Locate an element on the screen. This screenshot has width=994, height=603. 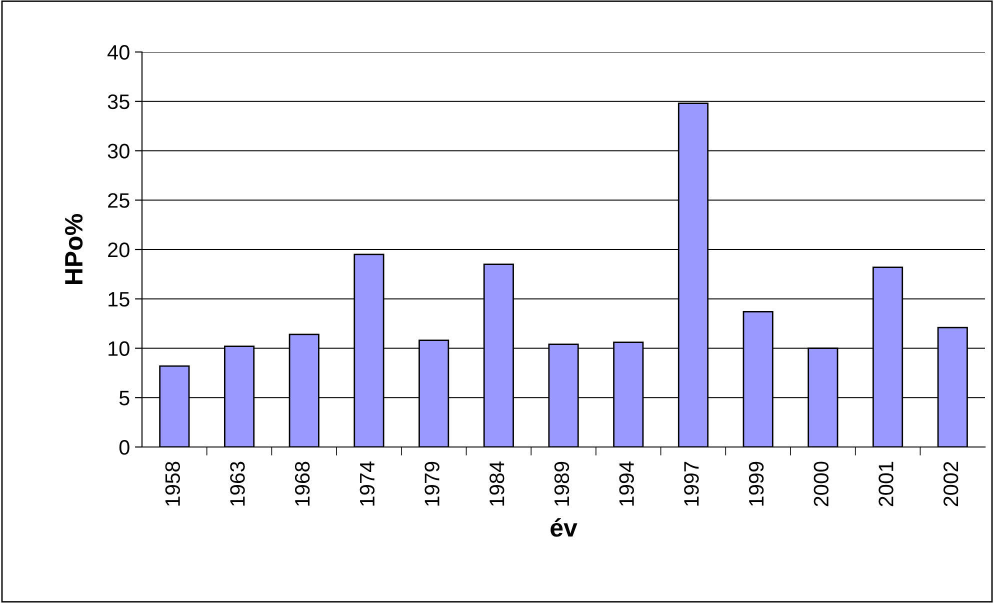
y-tick-label: 15 is located at coordinates (119, 299).